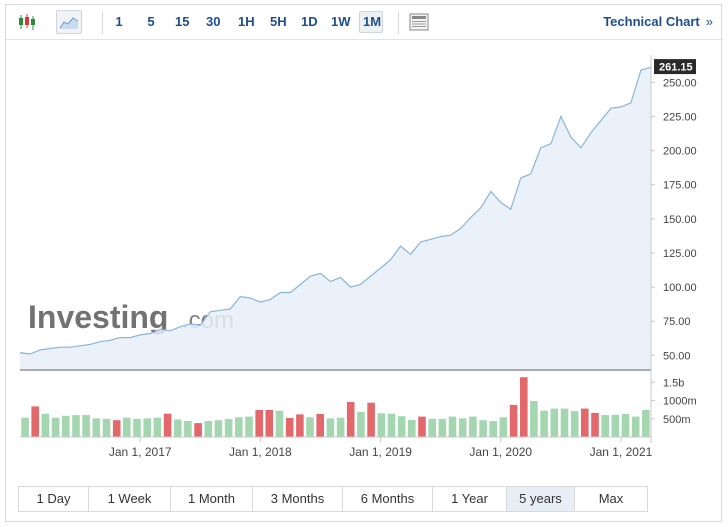 The height and width of the screenshot is (527, 728). I want to click on last-price-label: 261.15, so click(676, 68).